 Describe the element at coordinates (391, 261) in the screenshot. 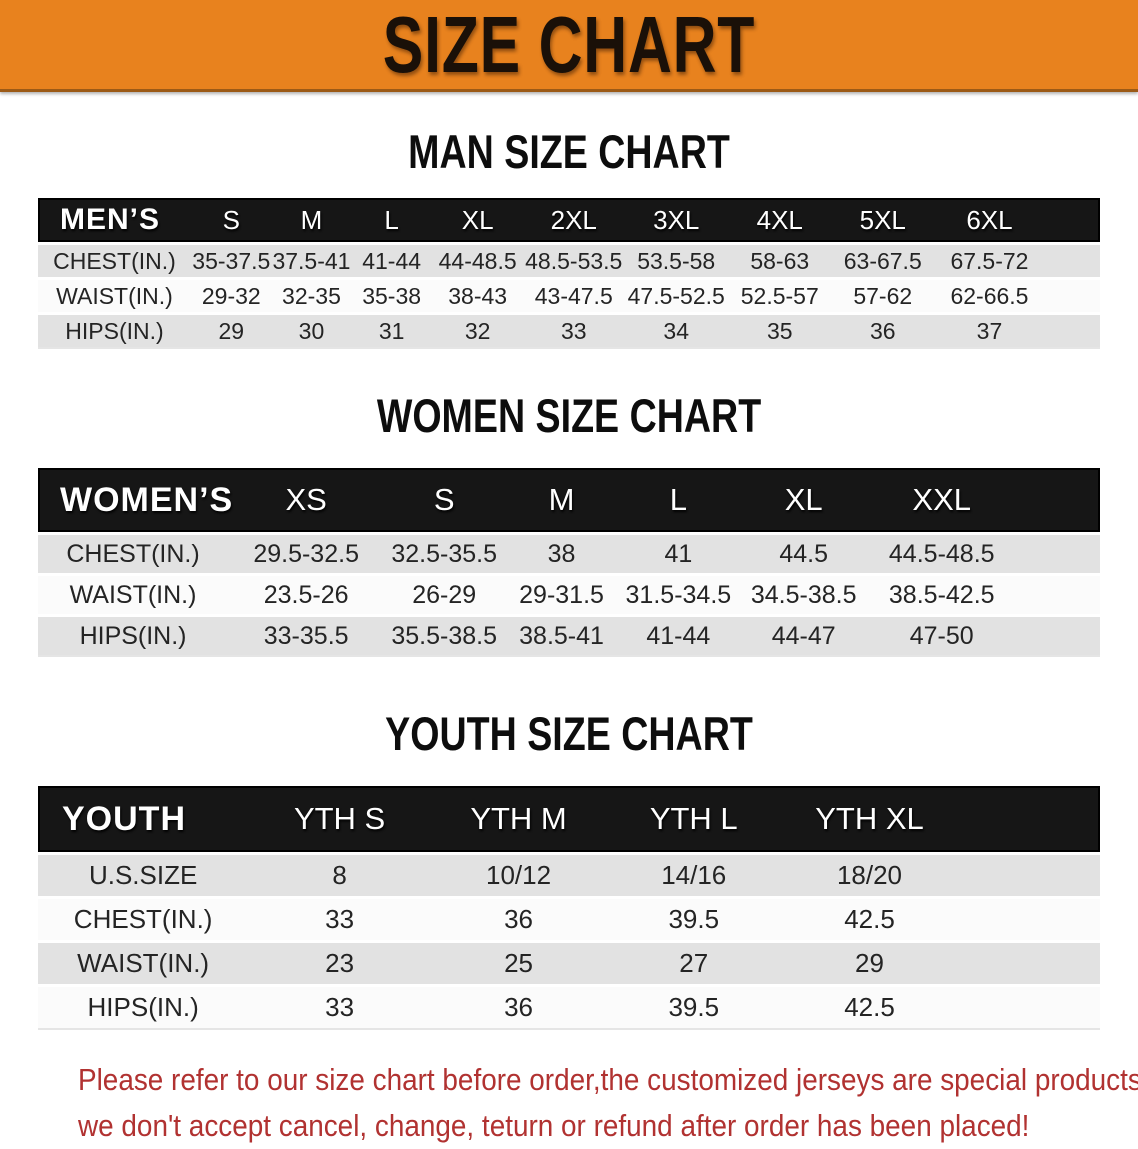

I see `cell: 41-44` at that location.